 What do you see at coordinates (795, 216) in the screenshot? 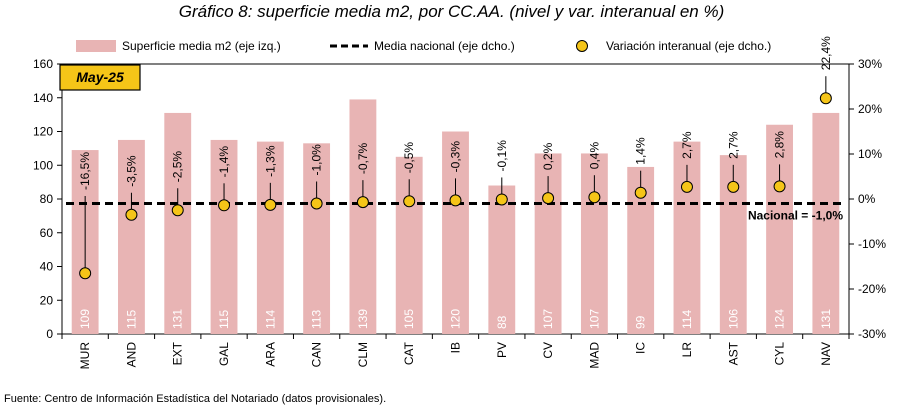
I see `national-average-label: Nacional = -1,0%` at bounding box center [795, 216].